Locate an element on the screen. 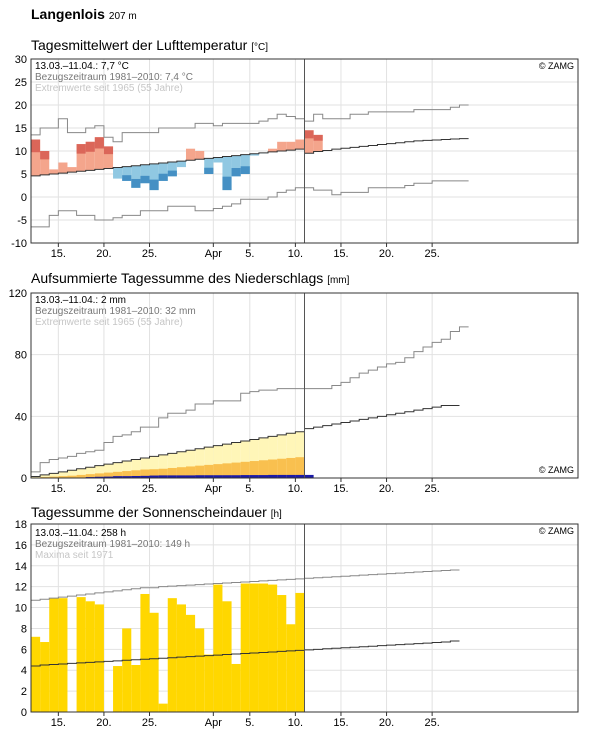 The height and width of the screenshot is (737, 596). precipitation-xtick-label-6: 15. is located at coordinates (340, 489).